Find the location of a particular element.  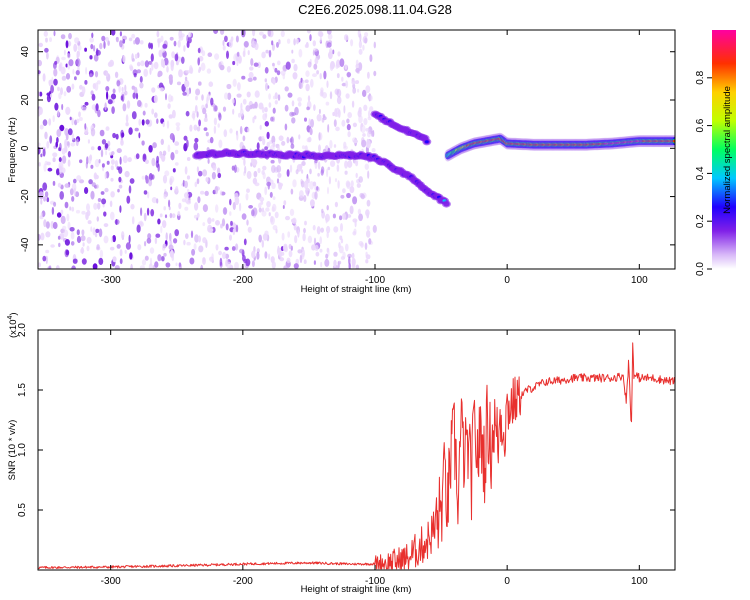

colorbar-tick-label: 0.4 is located at coordinates (700, 173).